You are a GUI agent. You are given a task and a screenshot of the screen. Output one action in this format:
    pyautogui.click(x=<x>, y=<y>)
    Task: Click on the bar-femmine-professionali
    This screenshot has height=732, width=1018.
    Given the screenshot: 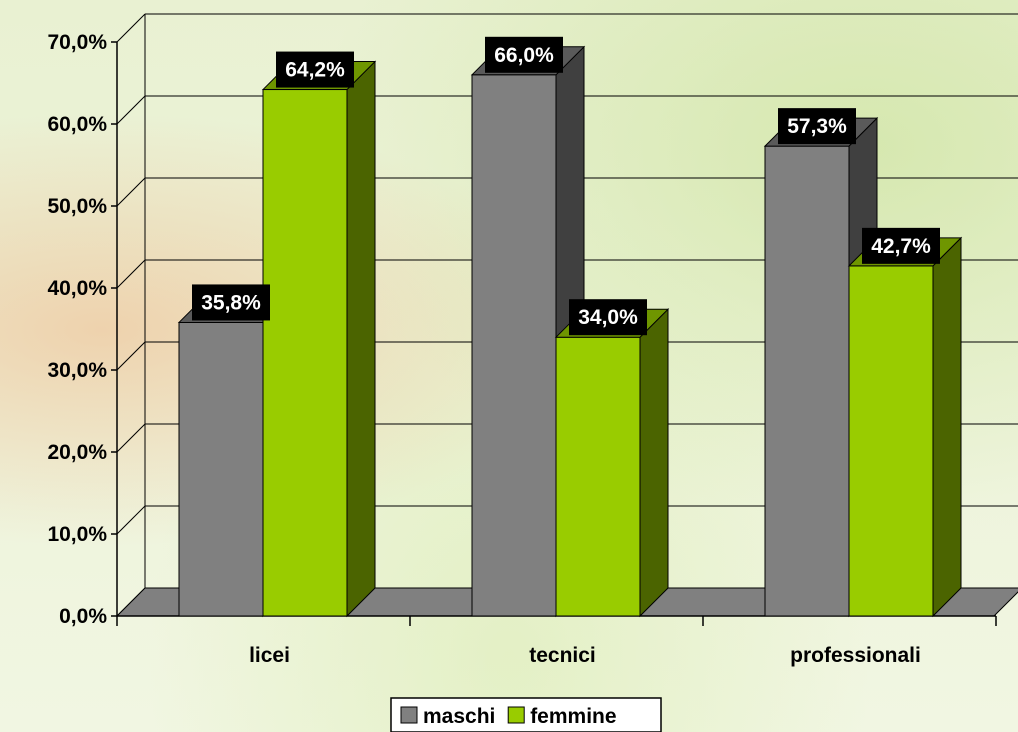 What is the action you would take?
    pyautogui.click(x=891, y=441)
    